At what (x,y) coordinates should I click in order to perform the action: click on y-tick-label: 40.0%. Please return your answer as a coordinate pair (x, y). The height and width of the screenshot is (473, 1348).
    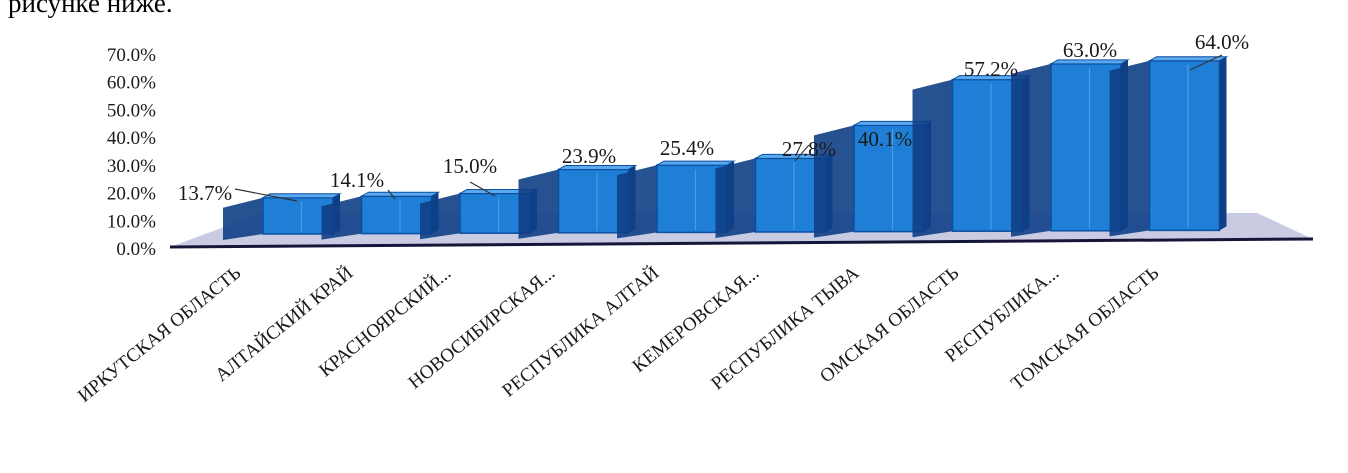
    Looking at the image, I should click on (131, 138).